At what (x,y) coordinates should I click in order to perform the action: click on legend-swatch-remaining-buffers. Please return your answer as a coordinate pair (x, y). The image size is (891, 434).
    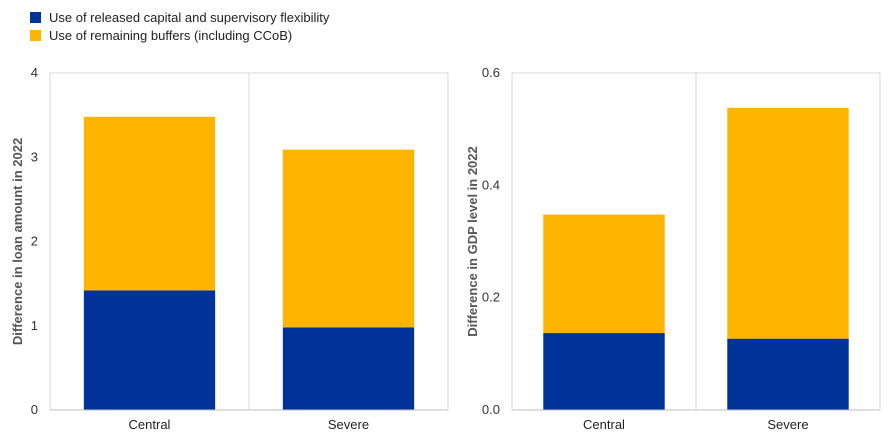
    Looking at the image, I should click on (35, 35).